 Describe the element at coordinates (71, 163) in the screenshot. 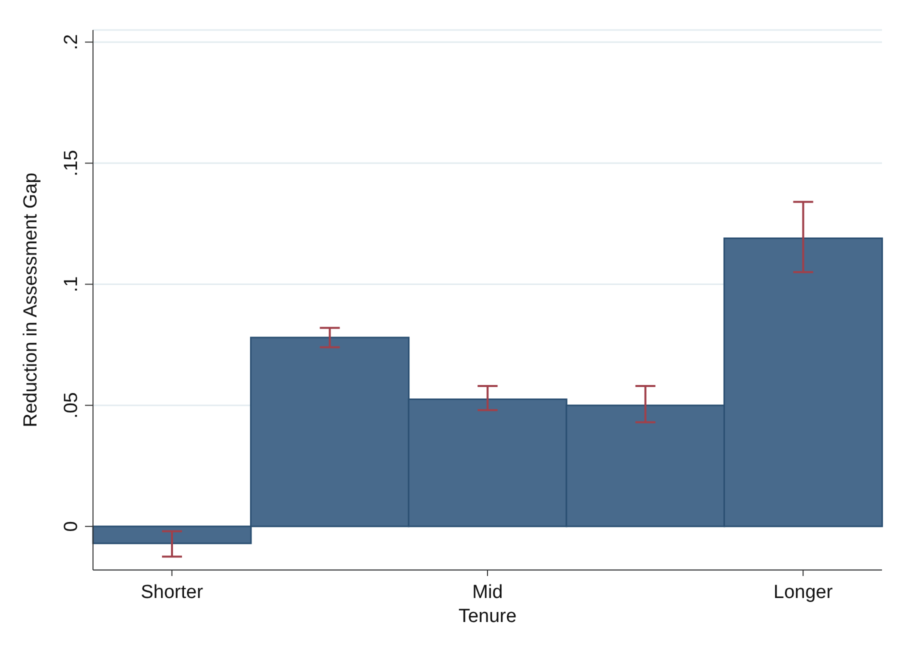

I see `y-tick-label: .15` at that location.